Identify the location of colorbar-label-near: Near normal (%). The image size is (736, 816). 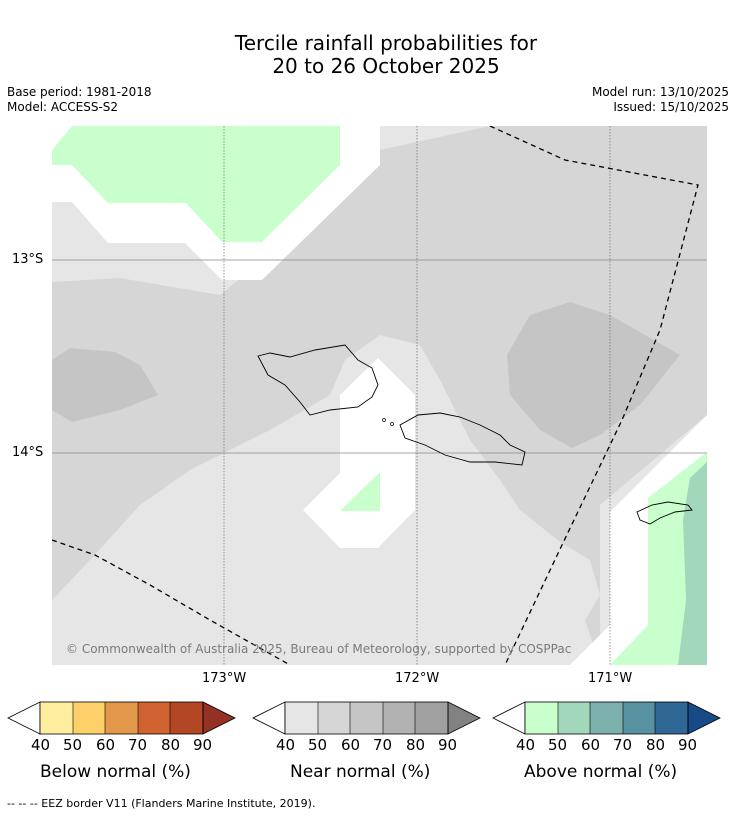
(360, 772).